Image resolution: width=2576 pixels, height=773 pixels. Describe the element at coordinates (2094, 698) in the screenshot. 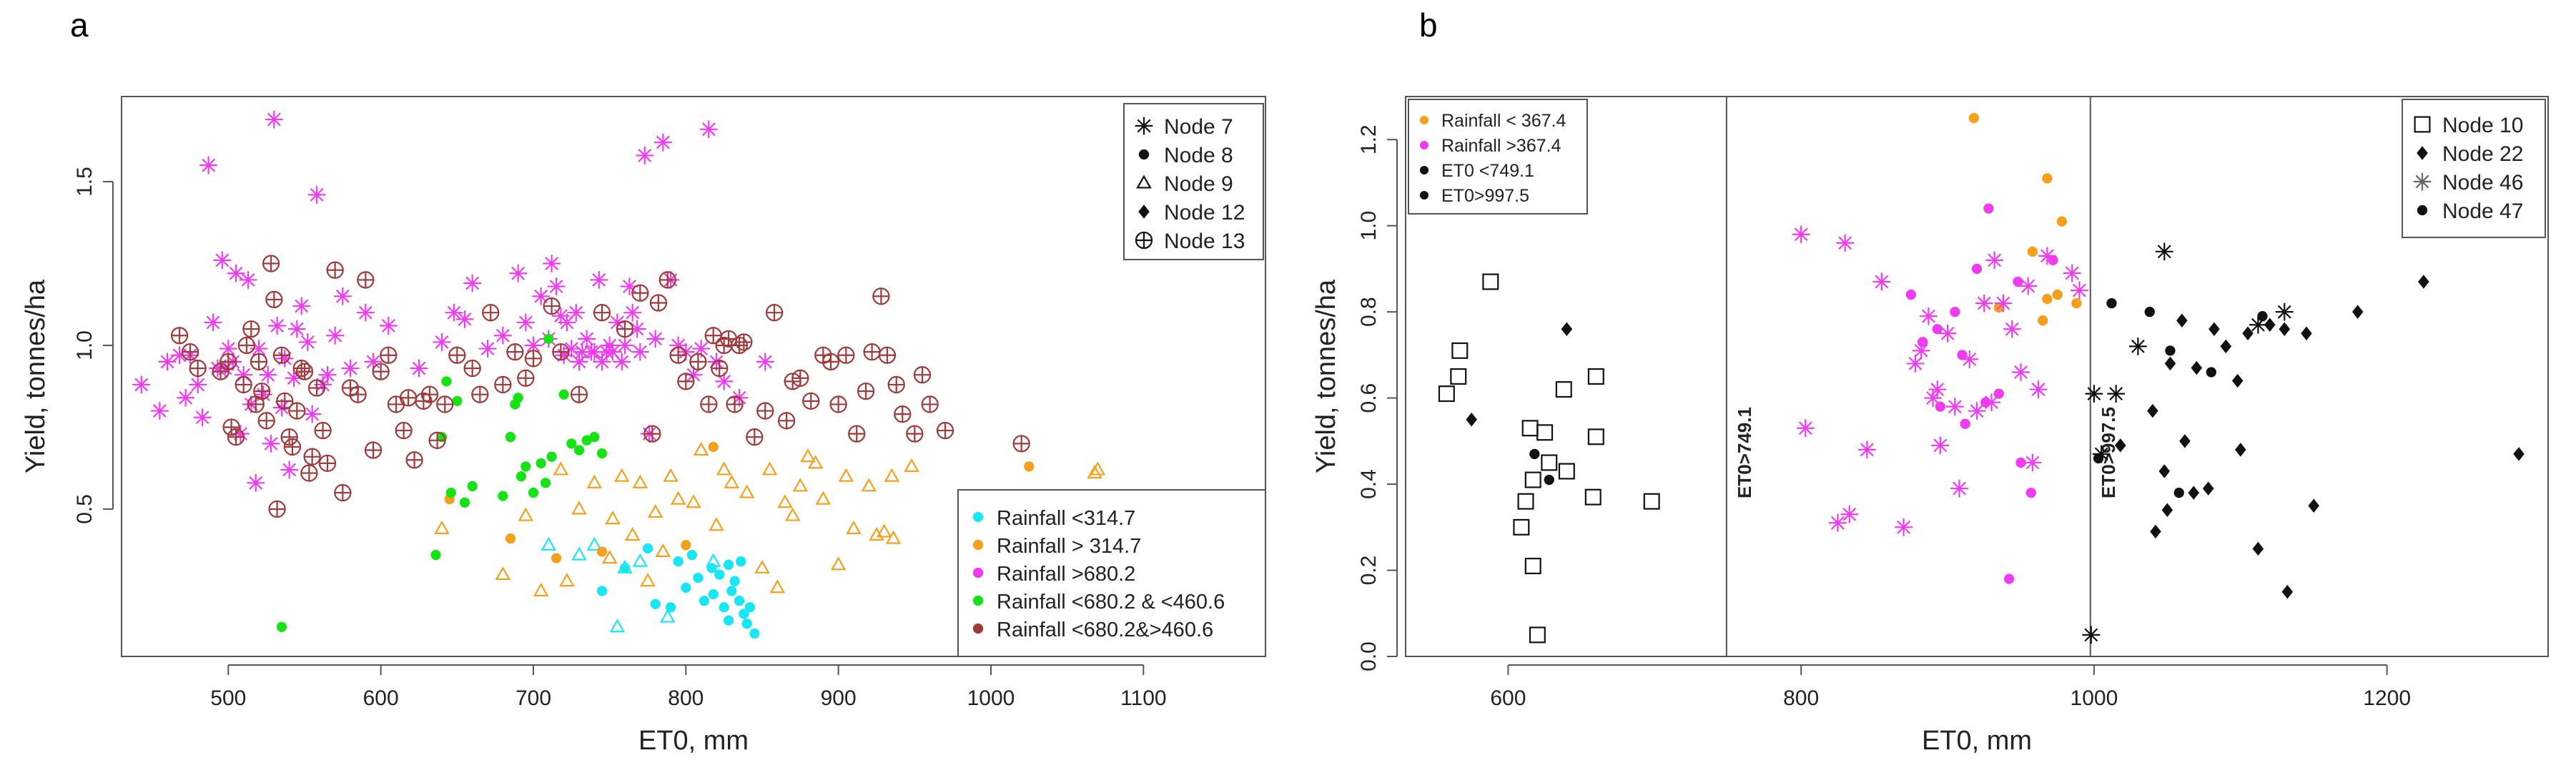

I see `x-tick-label: 1000` at that location.